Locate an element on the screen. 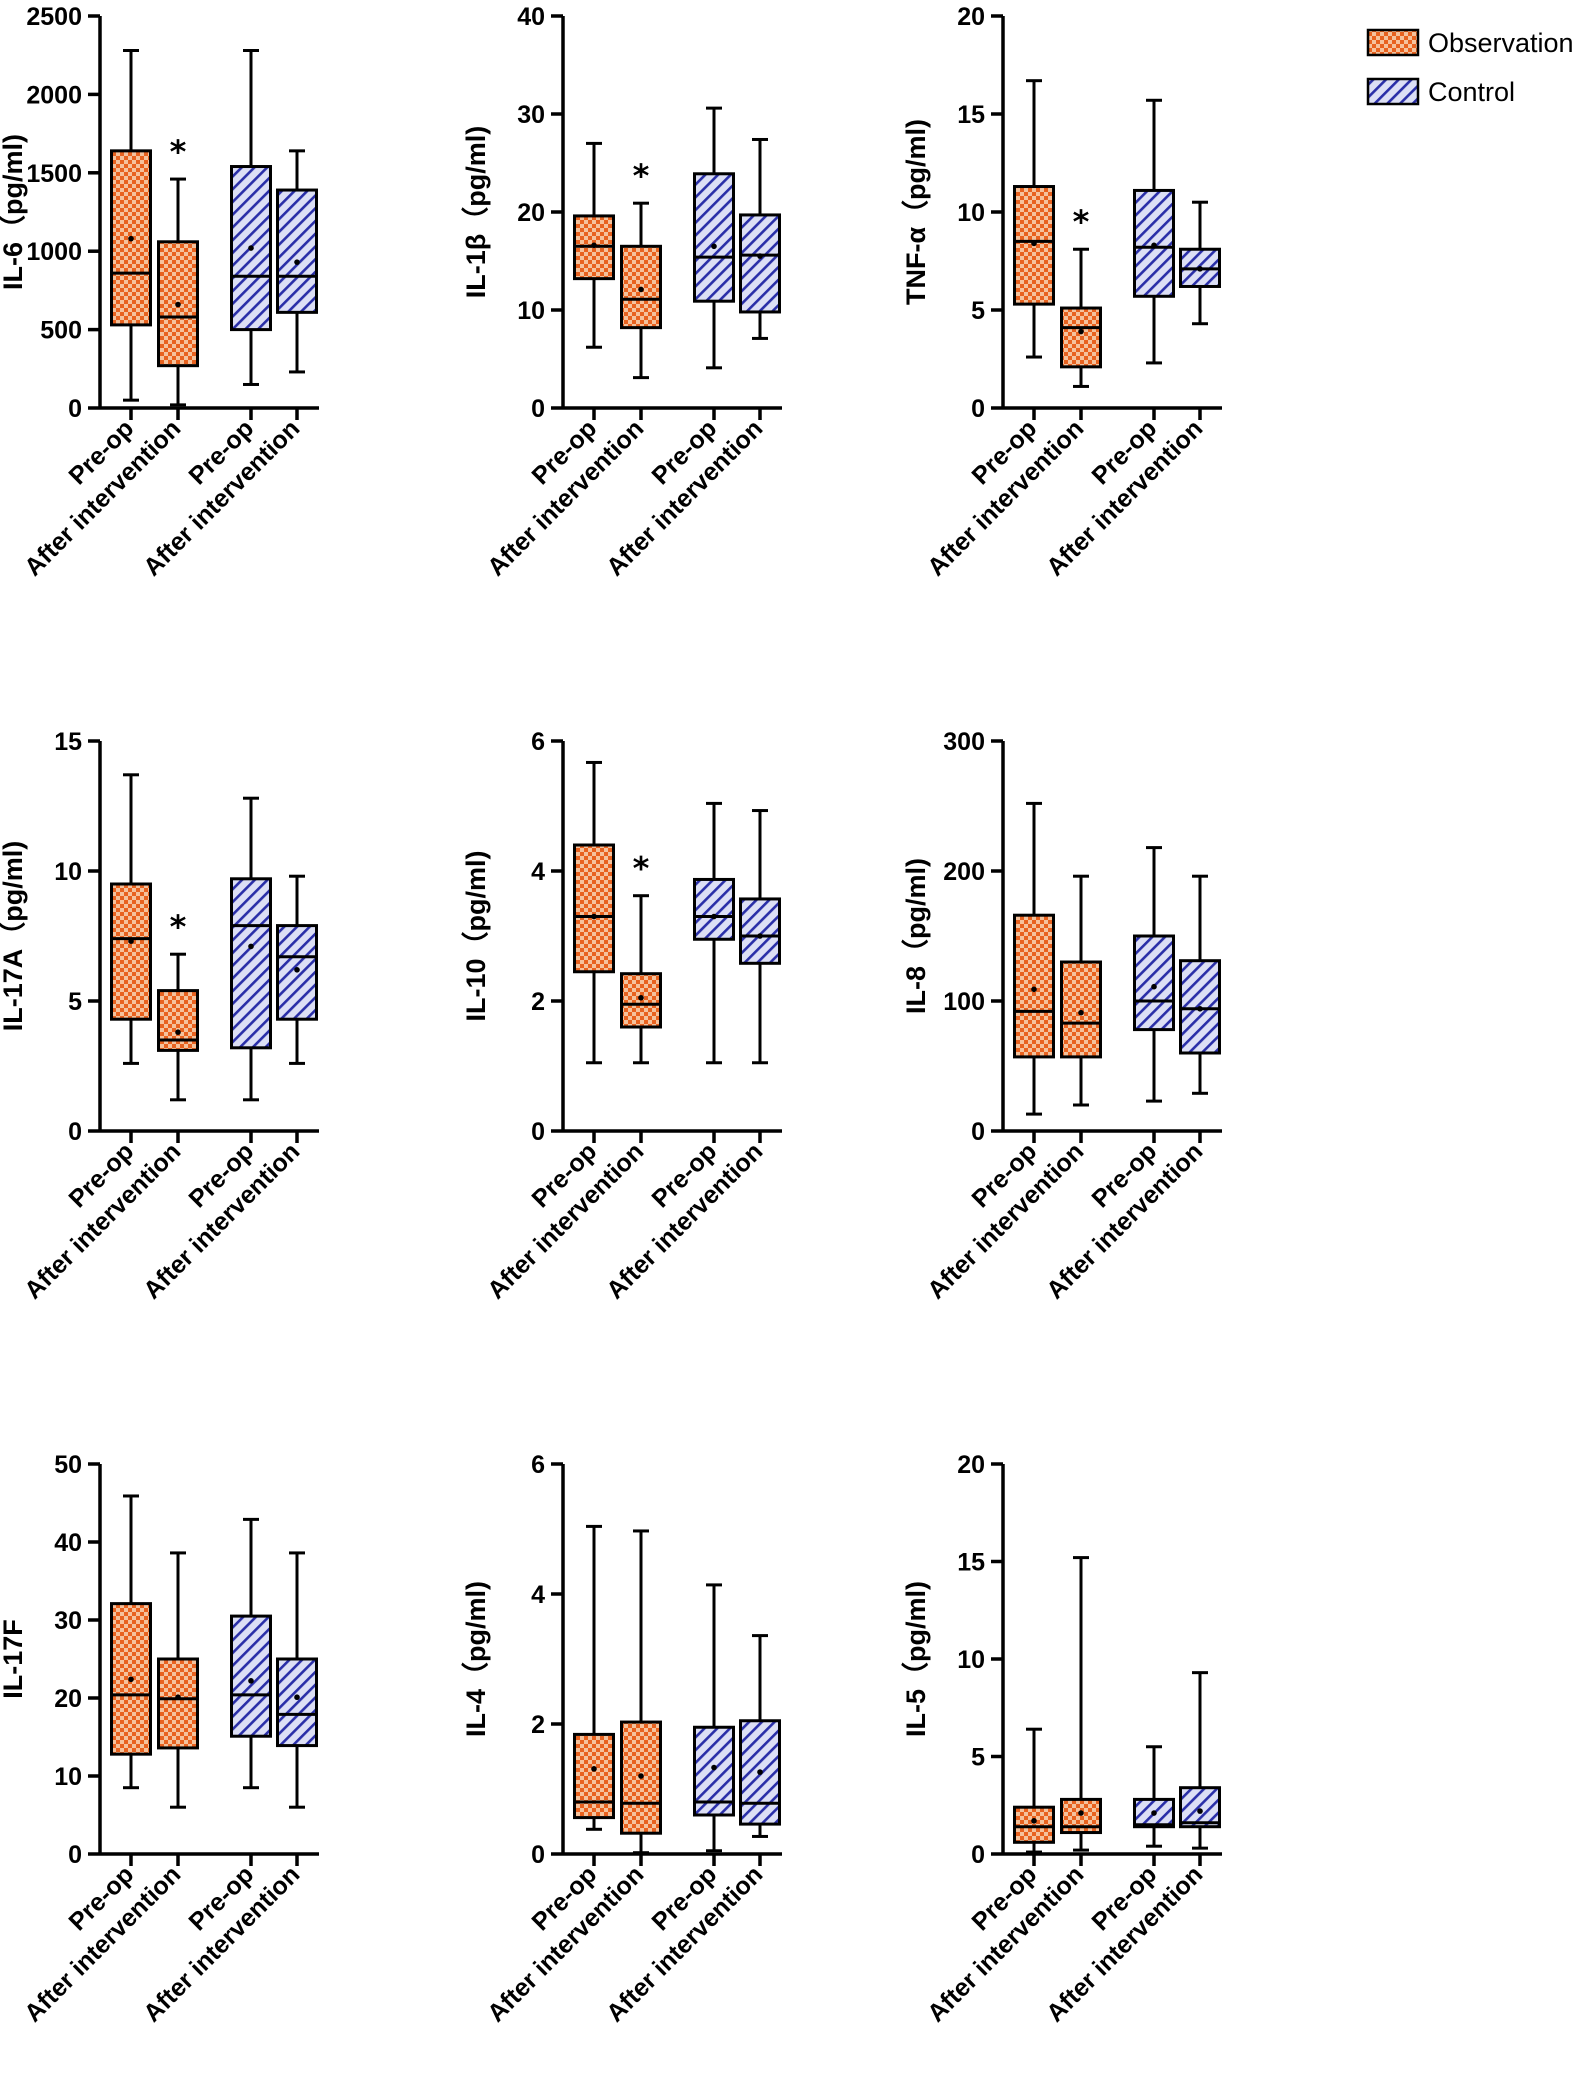  legend-label: Observation is located at coordinates (1501, 43).